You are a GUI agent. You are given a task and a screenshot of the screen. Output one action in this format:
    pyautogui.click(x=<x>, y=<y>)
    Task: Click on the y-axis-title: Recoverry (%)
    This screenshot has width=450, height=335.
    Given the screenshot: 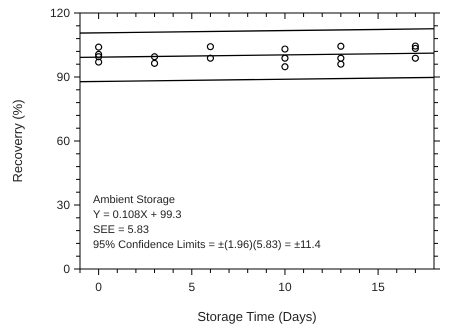 What is the action you would take?
    pyautogui.click(x=17, y=141)
    